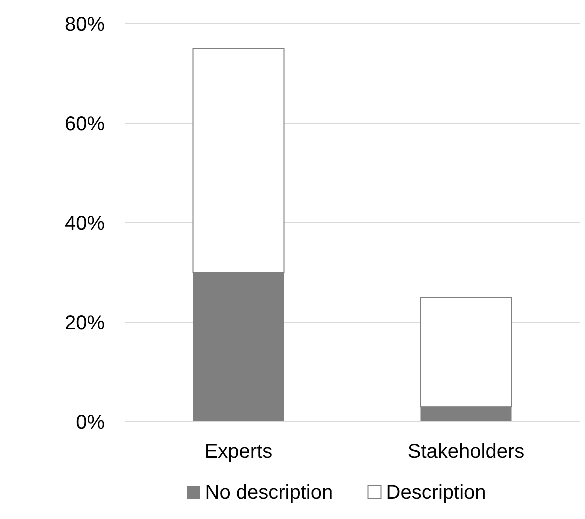 This screenshot has height=519, width=585. What do you see at coordinates (269, 493) in the screenshot?
I see `legend-label: No description` at bounding box center [269, 493].